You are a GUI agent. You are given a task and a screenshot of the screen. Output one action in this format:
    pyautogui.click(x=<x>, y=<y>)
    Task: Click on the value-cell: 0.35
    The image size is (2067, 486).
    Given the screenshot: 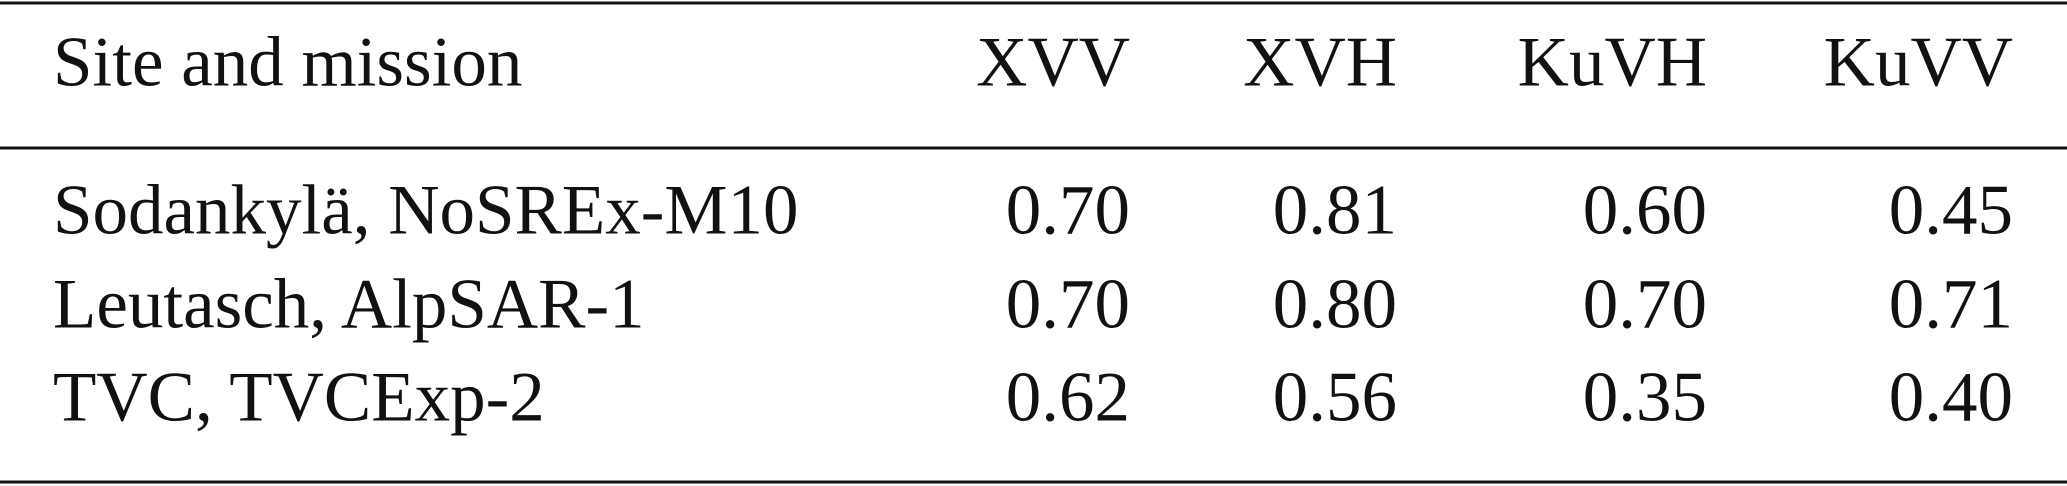 What is the action you would take?
    pyautogui.click(x=1645, y=397)
    